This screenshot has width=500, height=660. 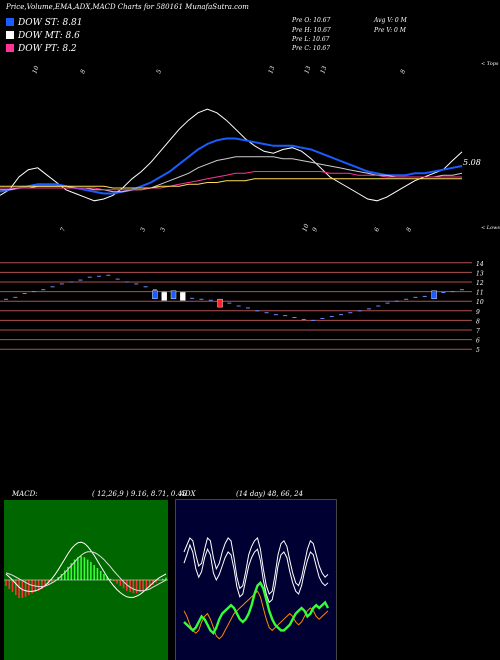 I want to click on tops-label: < Tops, so click(x=490, y=64).